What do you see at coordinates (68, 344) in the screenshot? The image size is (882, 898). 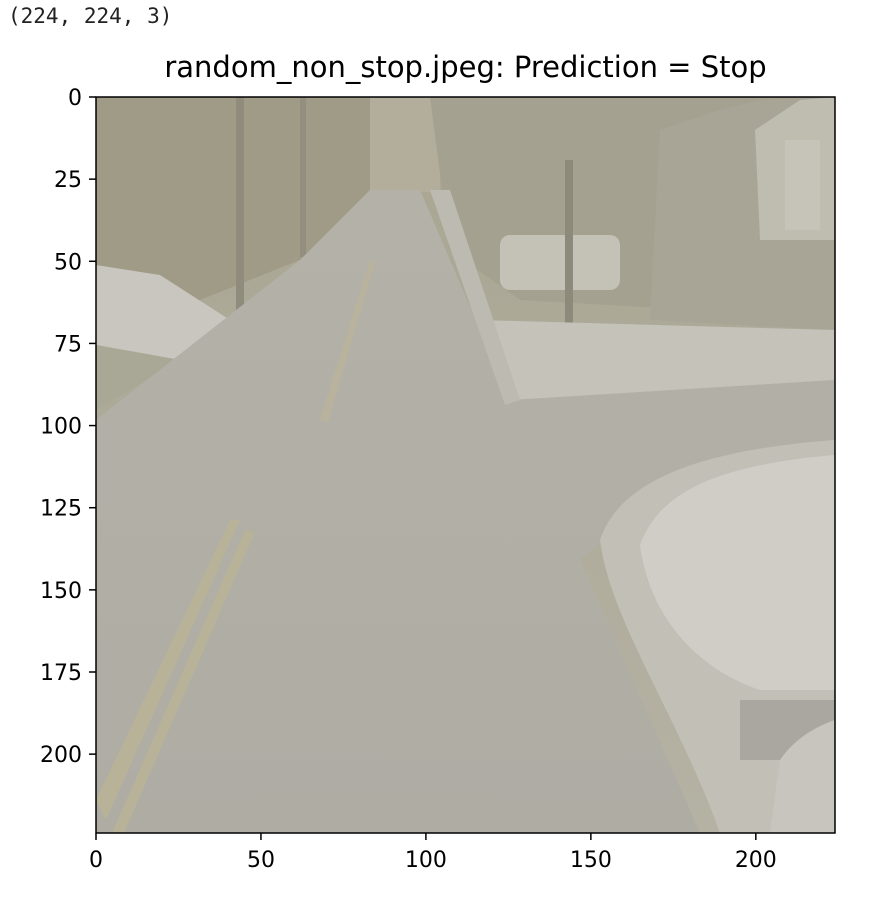 I see `y-tick-label: 75` at bounding box center [68, 344].